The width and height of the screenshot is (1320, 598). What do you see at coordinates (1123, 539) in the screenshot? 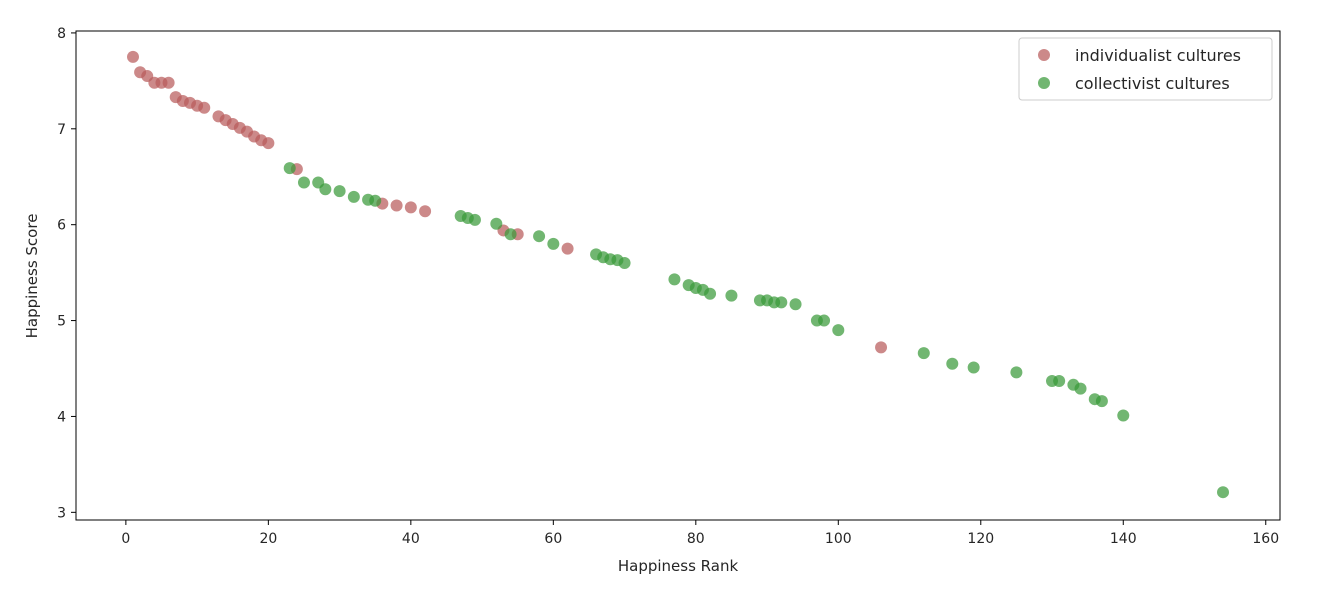
I see `x-tick-label-140: 140` at bounding box center [1123, 539].